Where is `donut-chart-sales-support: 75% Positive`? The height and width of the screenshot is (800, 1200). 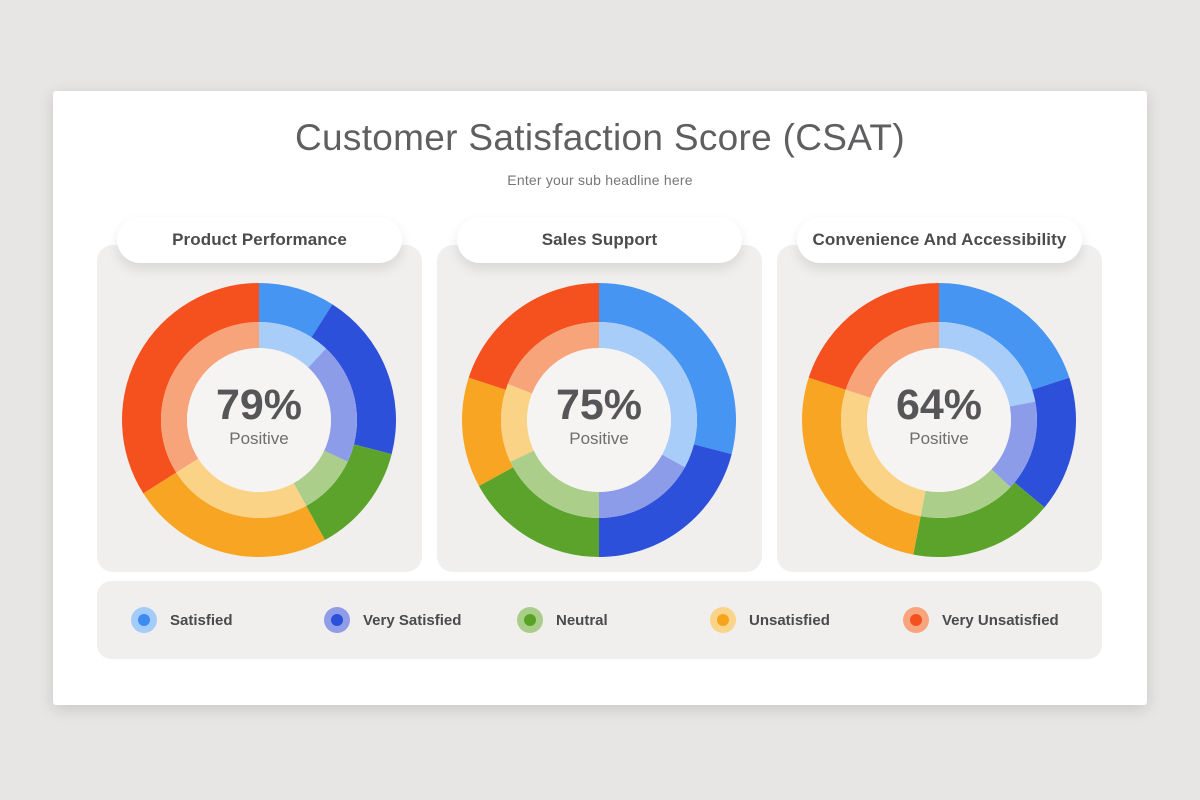 donut-chart-sales-support: 75% Positive is located at coordinates (599, 420).